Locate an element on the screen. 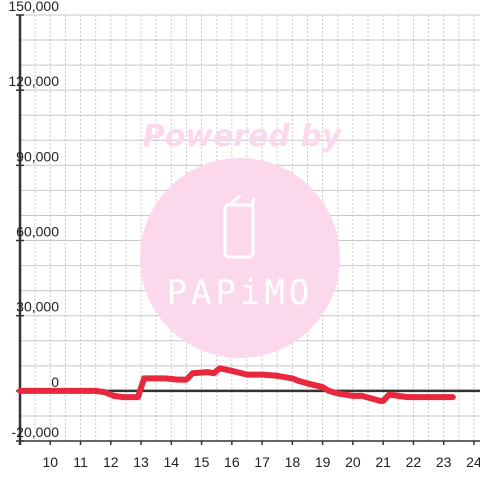 This screenshot has height=480, width=480. x-tick-label: 14 is located at coordinates (172, 462).